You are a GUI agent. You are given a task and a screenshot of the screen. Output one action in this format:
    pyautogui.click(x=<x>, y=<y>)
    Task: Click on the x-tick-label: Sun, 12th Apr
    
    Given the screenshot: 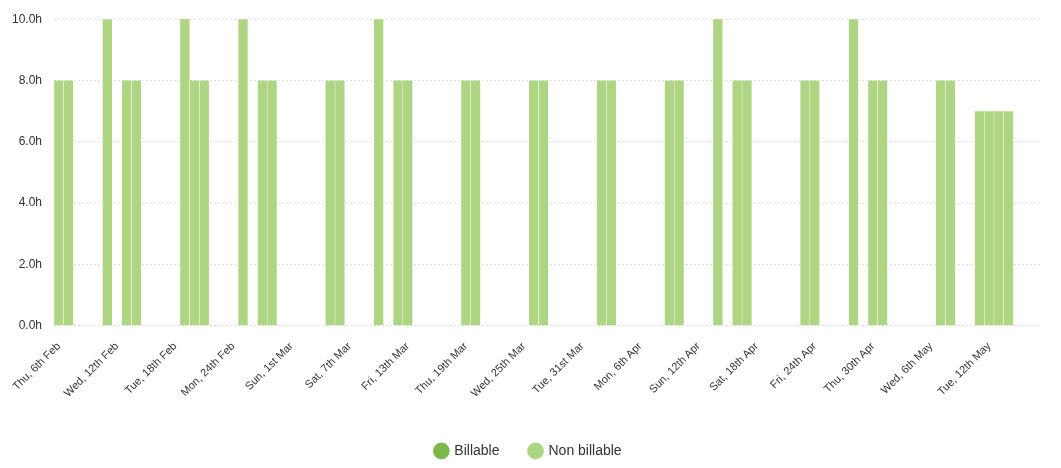 What is the action you would take?
    pyautogui.click(x=674, y=367)
    